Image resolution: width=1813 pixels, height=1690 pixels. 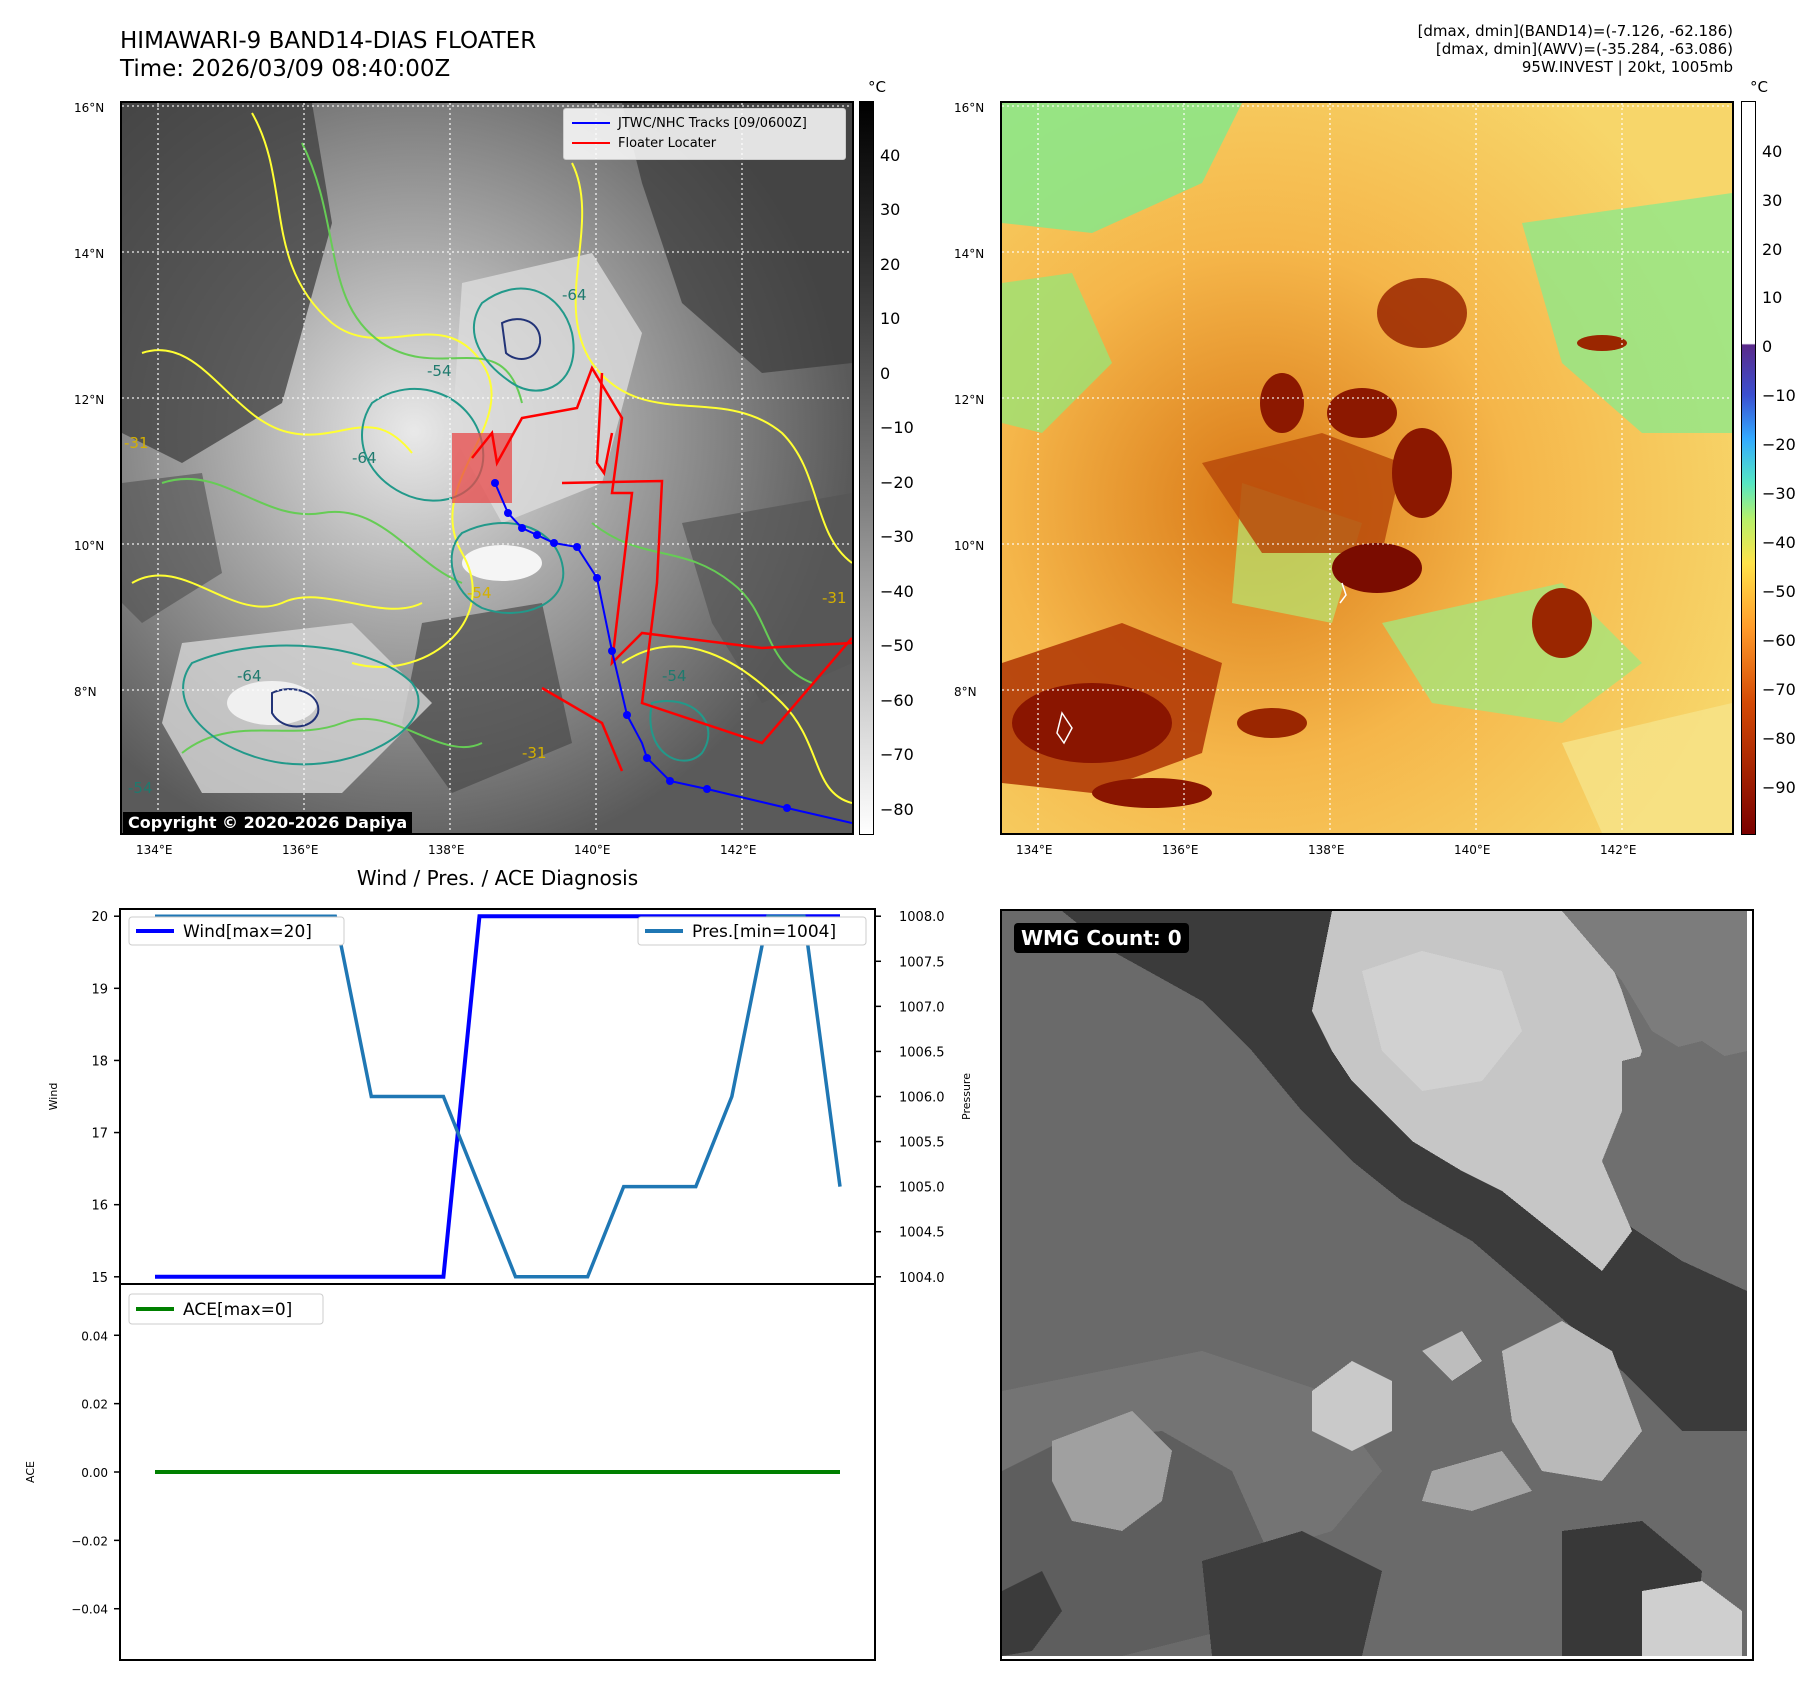 What do you see at coordinates (1779, 787) in the screenshot?
I see `colorbar-tick: −90` at bounding box center [1779, 787].